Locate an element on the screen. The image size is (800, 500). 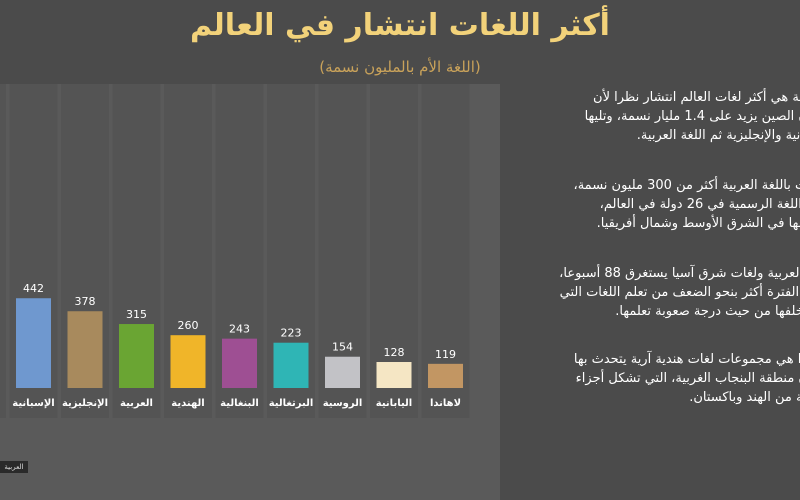
category-label: اليابانية is located at coordinates (394, 403).